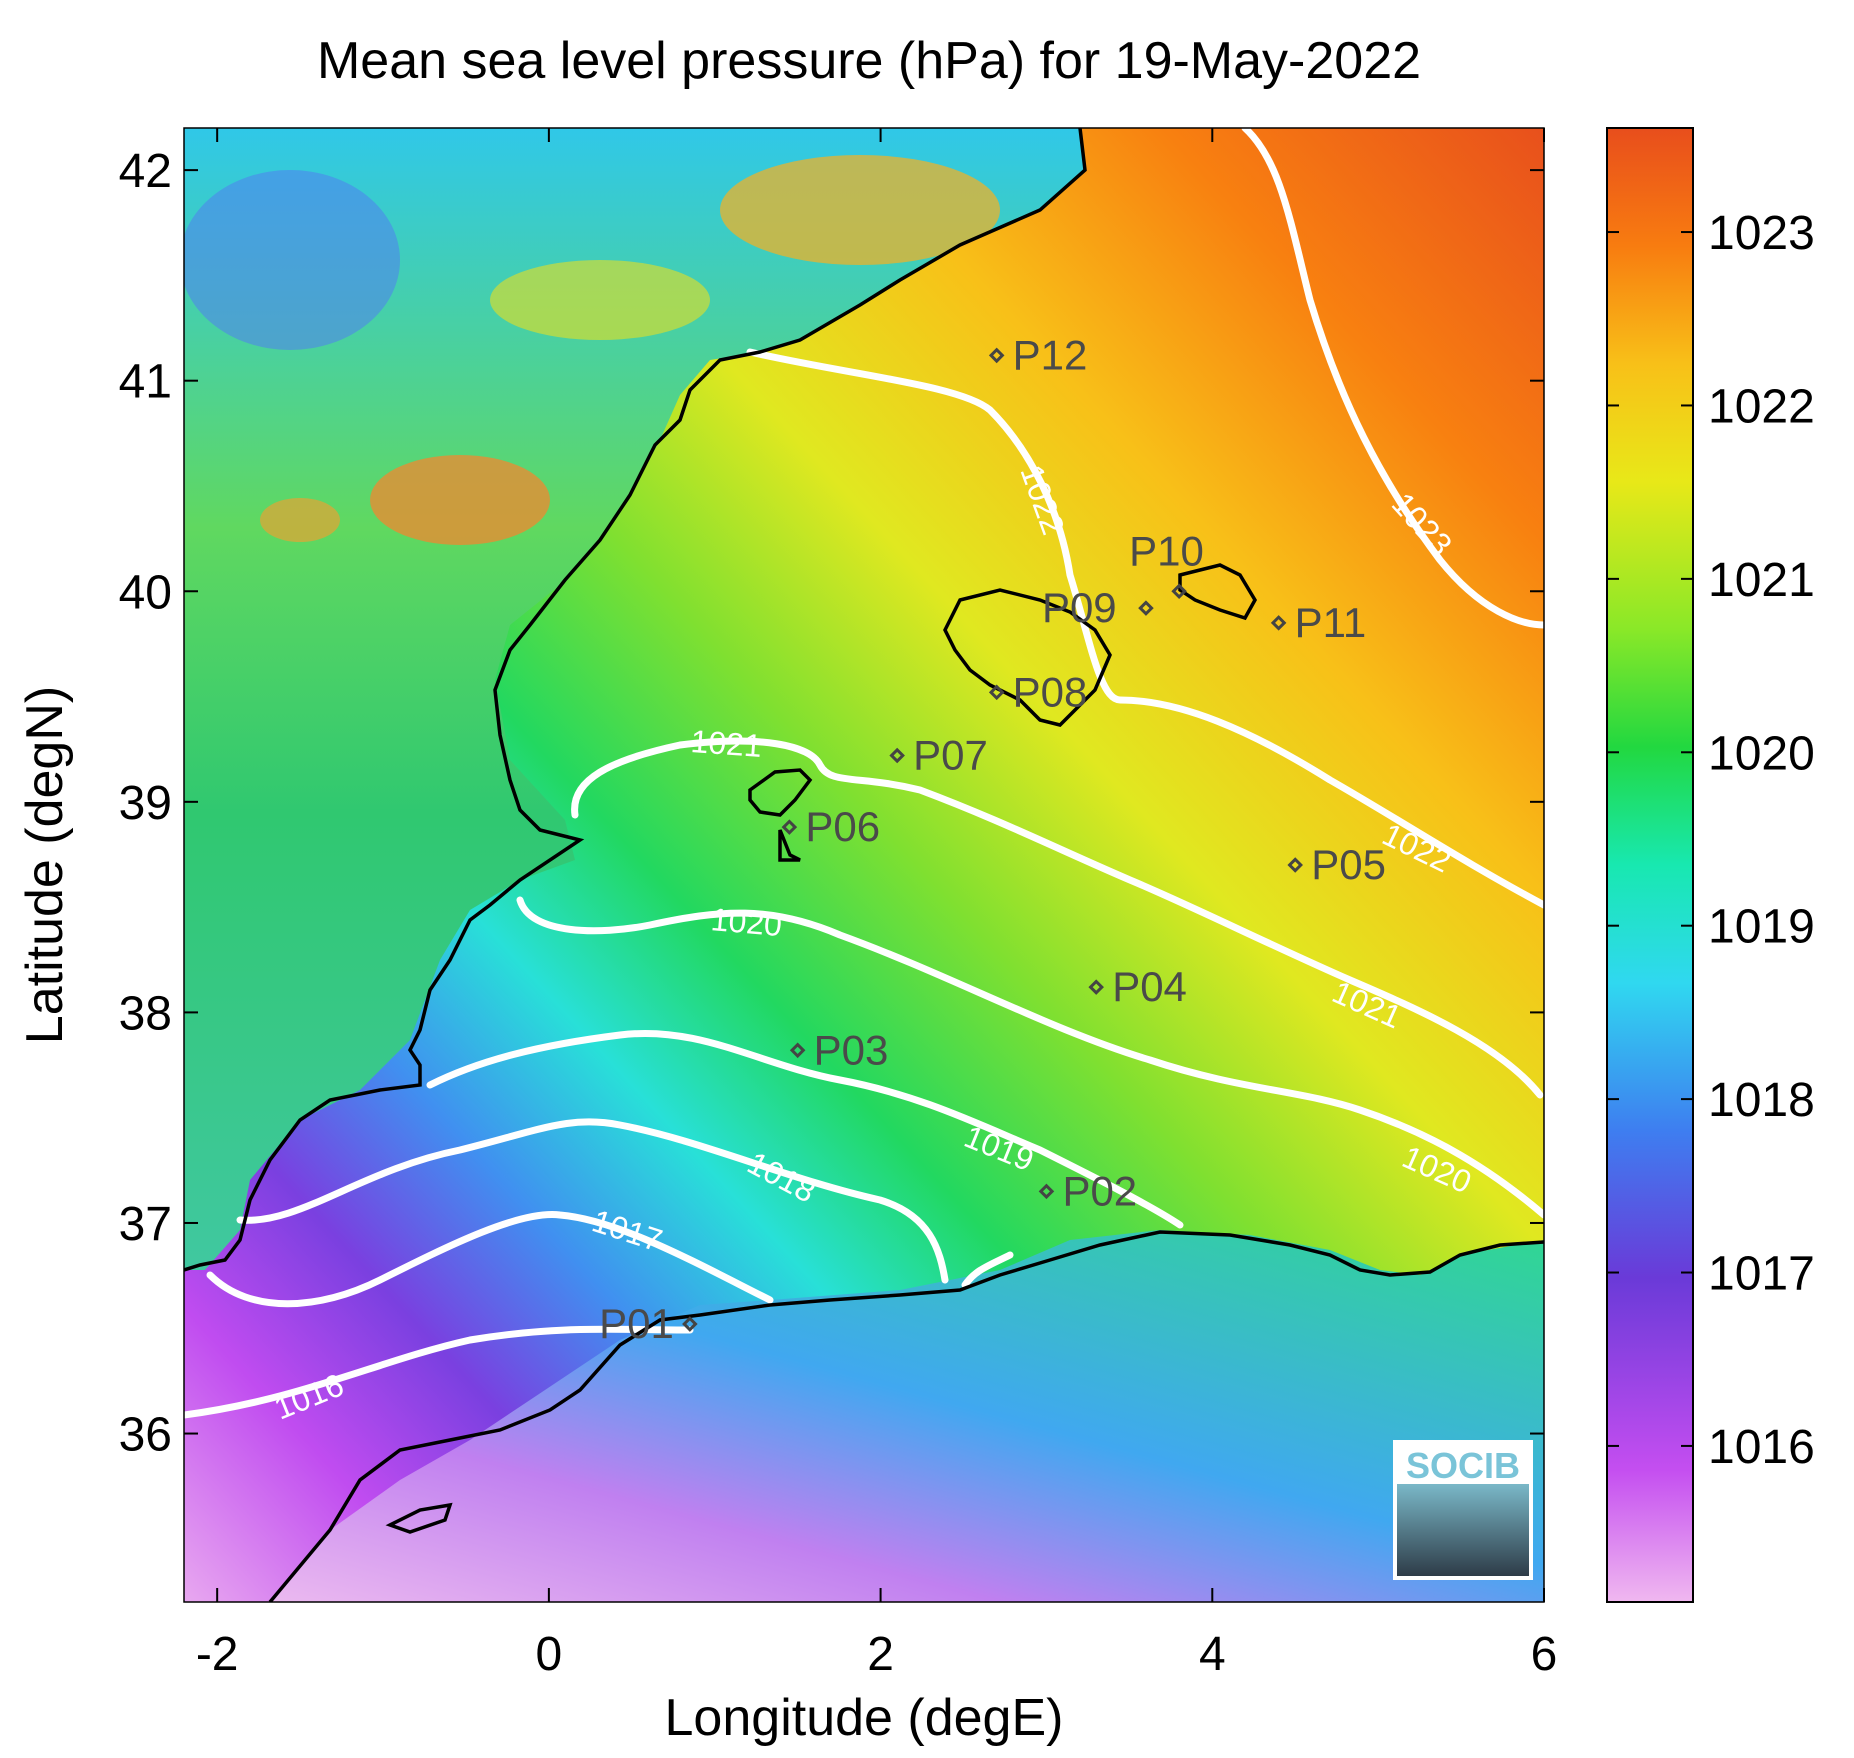 This screenshot has height=1758, width=1854. What do you see at coordinates (1463, 1465) in the screenshot?
I see `logo-text: SOCIB` at bounding box center [1463, 1465].